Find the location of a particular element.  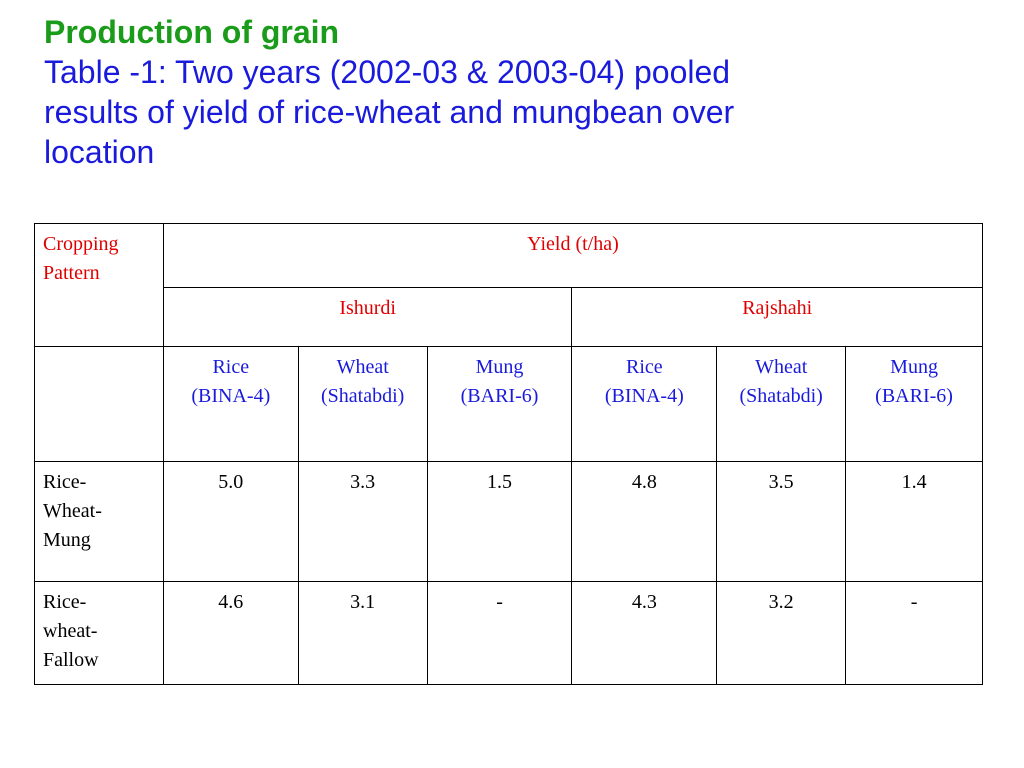

yield-value-cell: 3.5 is located at coordinates (781, 521).